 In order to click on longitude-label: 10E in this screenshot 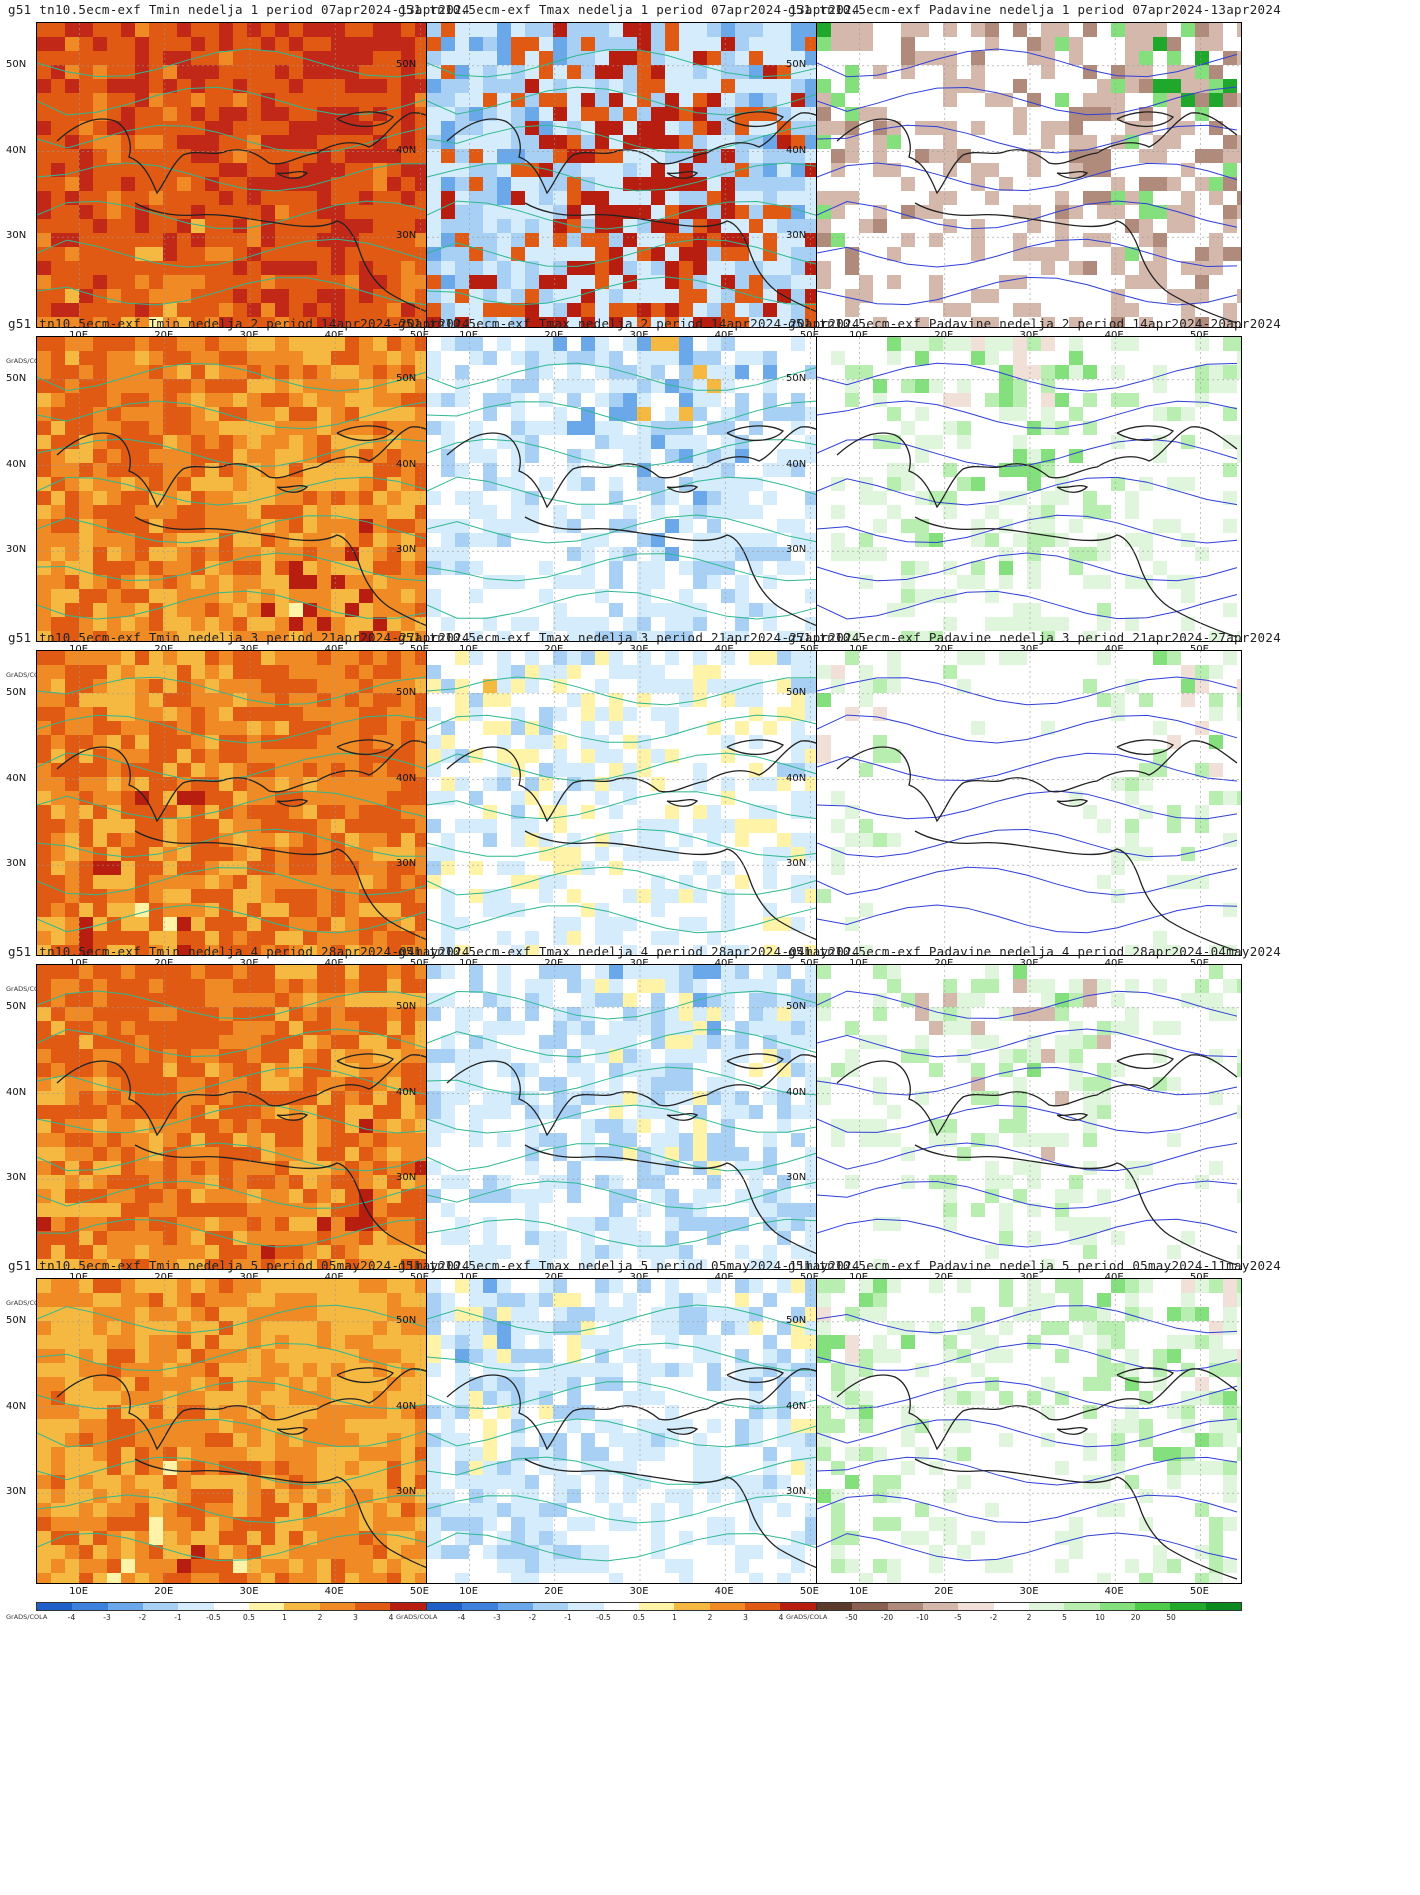, I will do `click(79, 1277)`.